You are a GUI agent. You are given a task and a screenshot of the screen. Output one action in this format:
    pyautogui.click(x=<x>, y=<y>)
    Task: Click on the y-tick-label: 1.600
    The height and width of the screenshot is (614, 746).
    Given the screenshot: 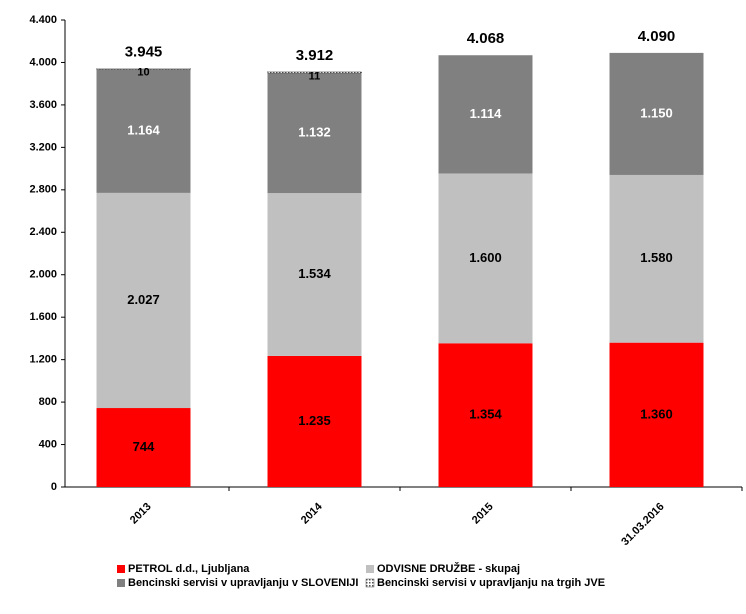 What is the action you would take?
    pyautogui.click(x=43, y=317)
    